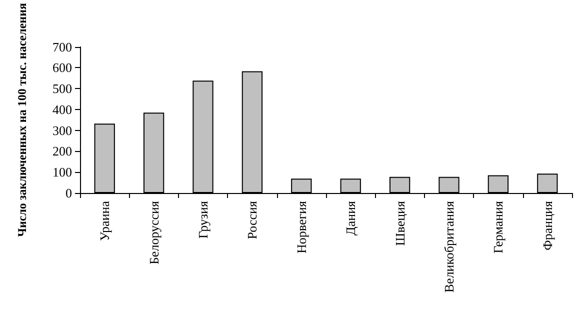 This screenshot has height=321, width=580. I want to click on x-tick-label: Норвегия, so click(301, 227).